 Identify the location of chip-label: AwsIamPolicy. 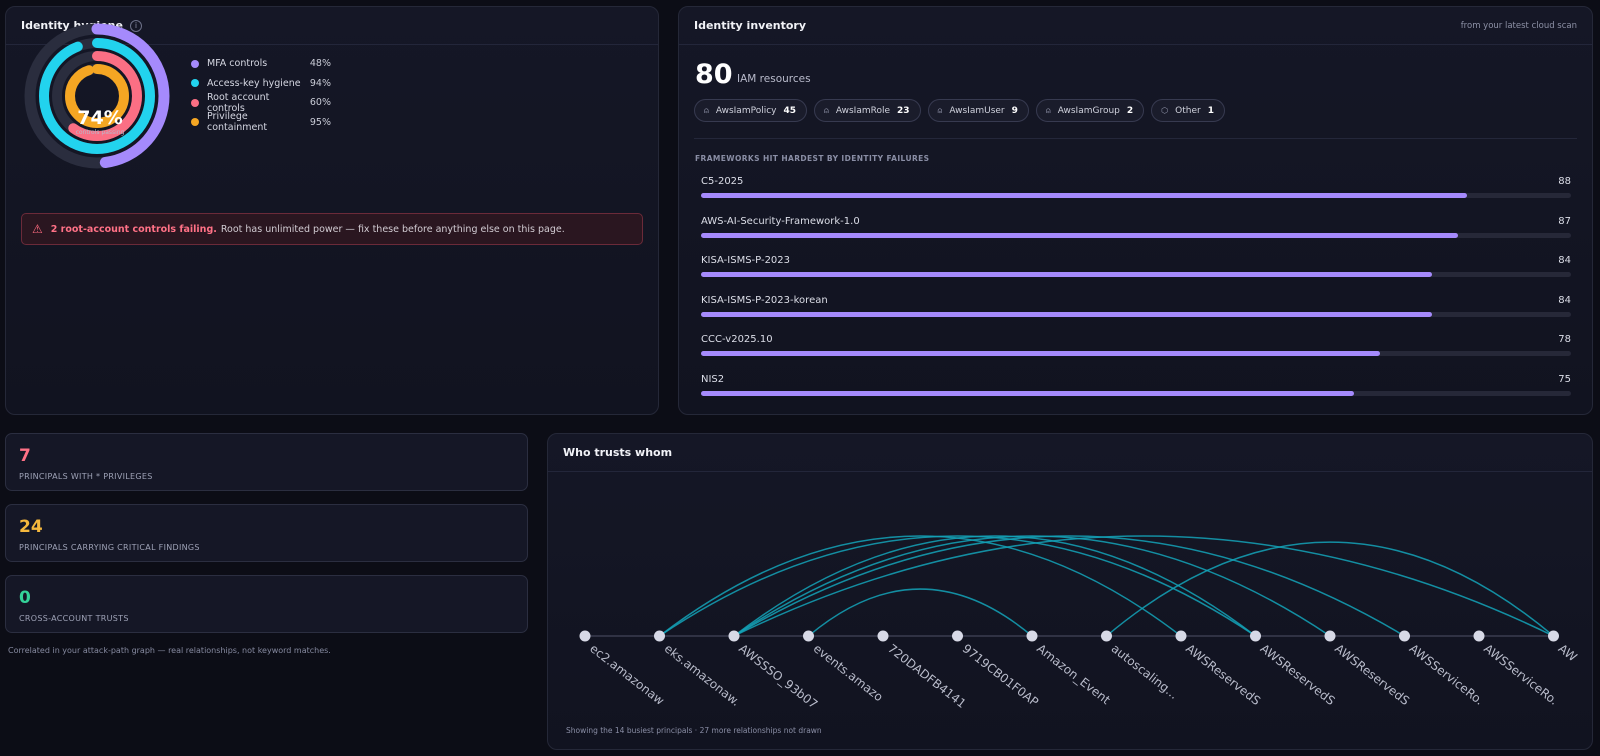
(746, 110).